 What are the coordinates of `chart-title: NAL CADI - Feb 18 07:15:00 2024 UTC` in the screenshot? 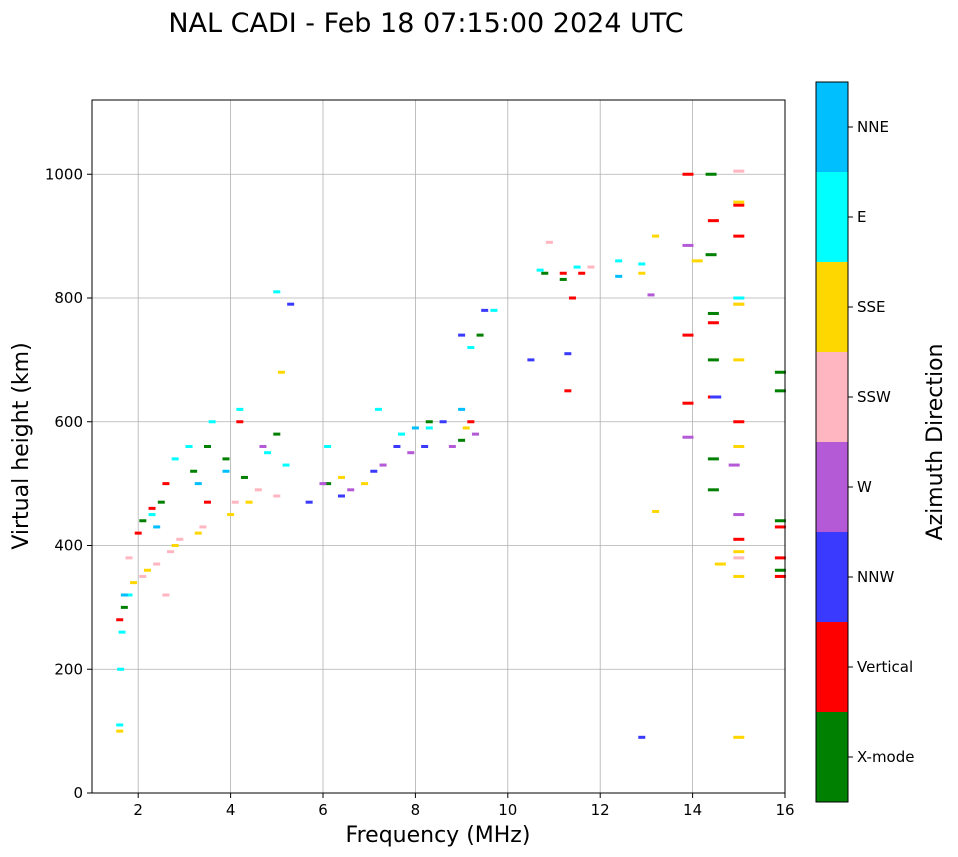 It's located at (425, 23).